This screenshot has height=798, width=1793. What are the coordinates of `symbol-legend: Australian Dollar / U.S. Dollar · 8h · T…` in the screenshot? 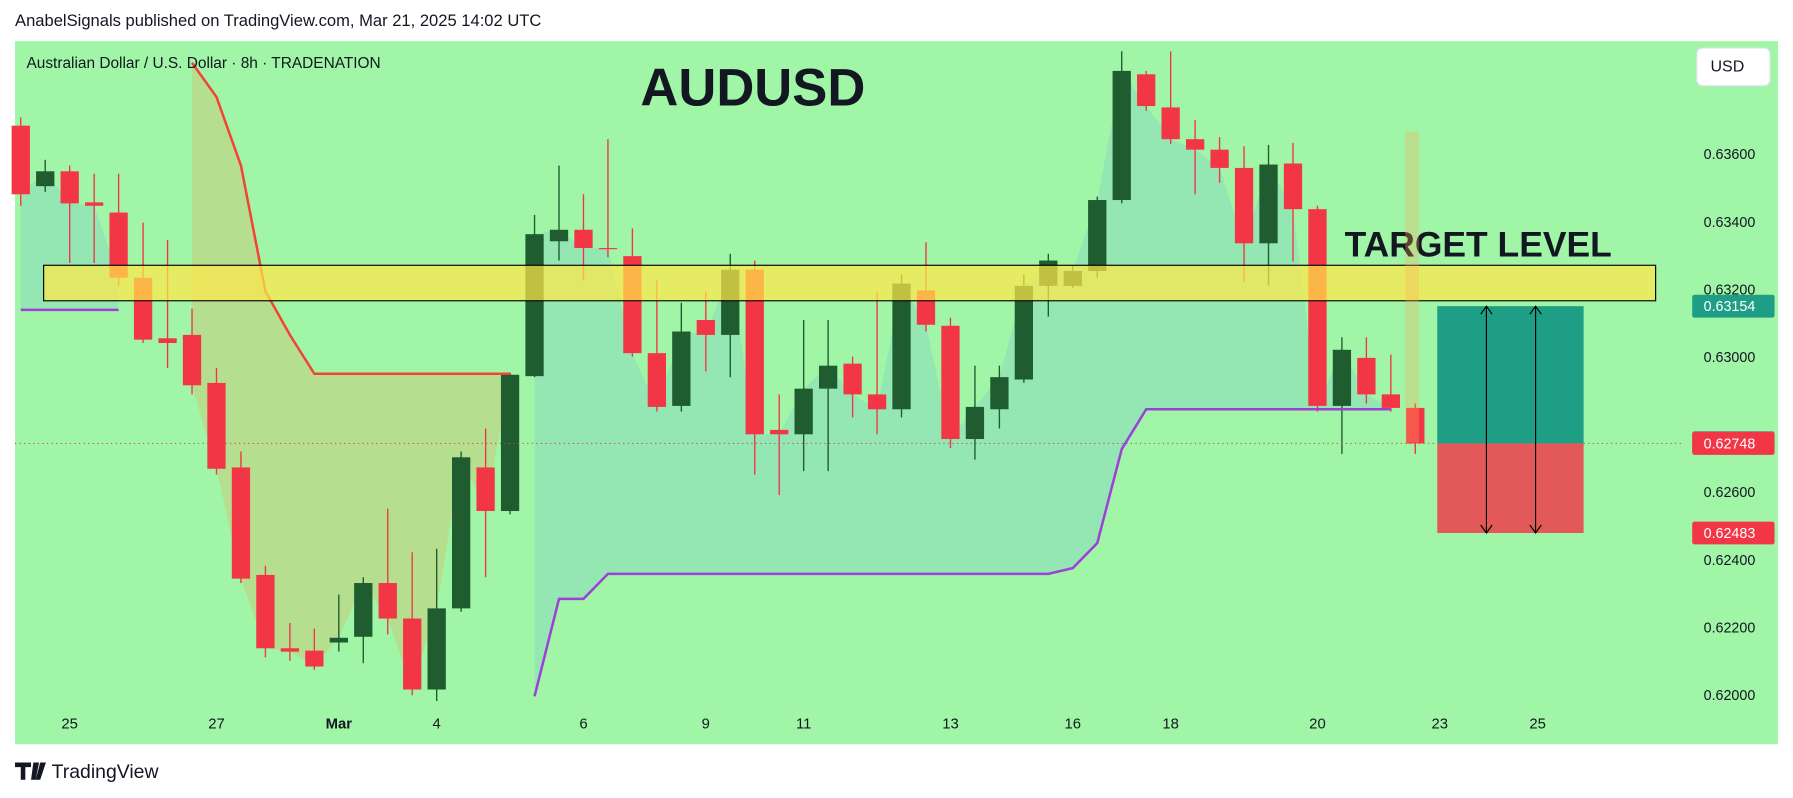 It's located at (203, 63).